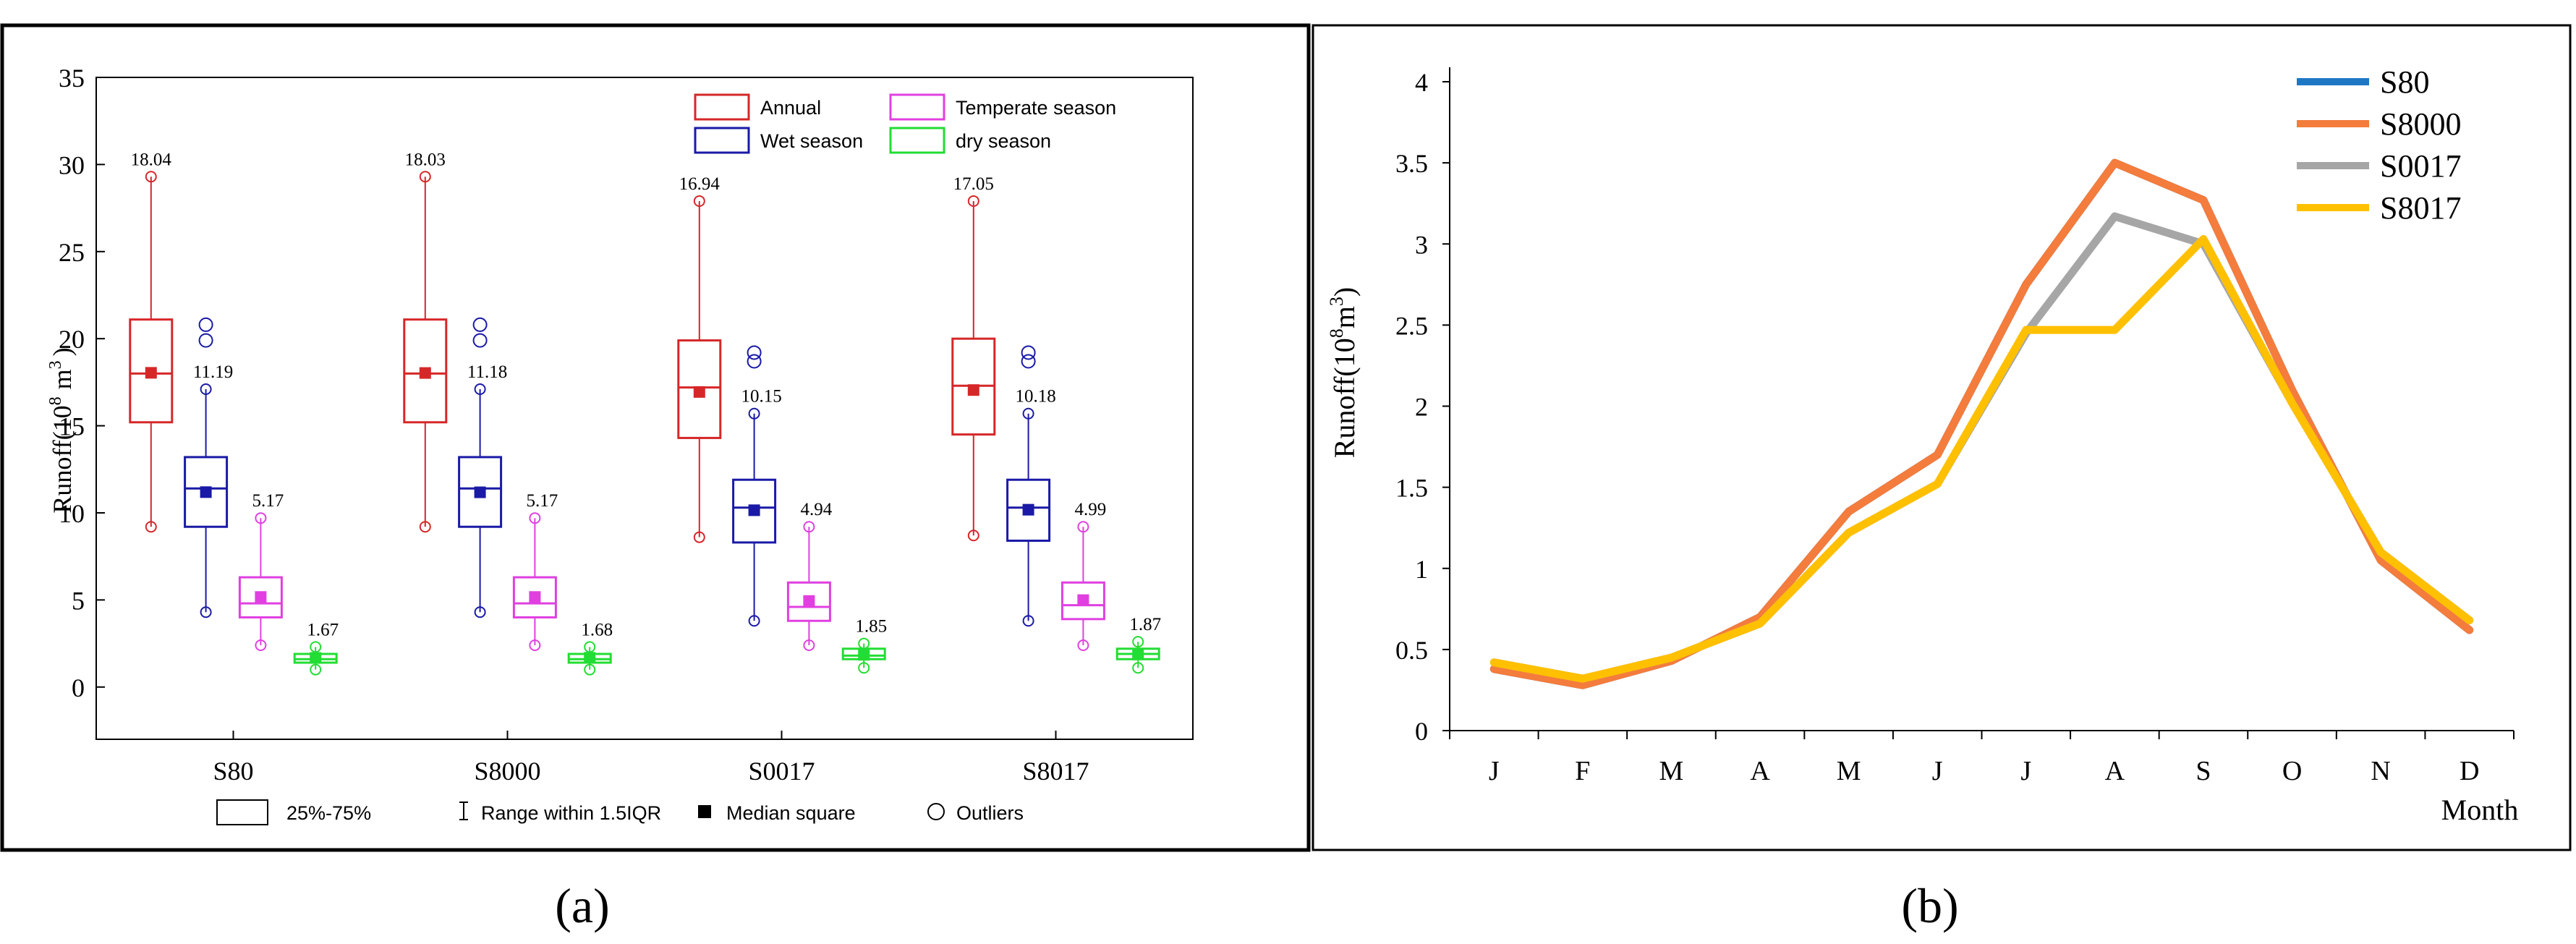 This screenshot has height=944, width=2576. What do you see at coordinates (72, 78) in the screenshot?
I see `y-tick-label: 35` at bounding box center [72, 78].